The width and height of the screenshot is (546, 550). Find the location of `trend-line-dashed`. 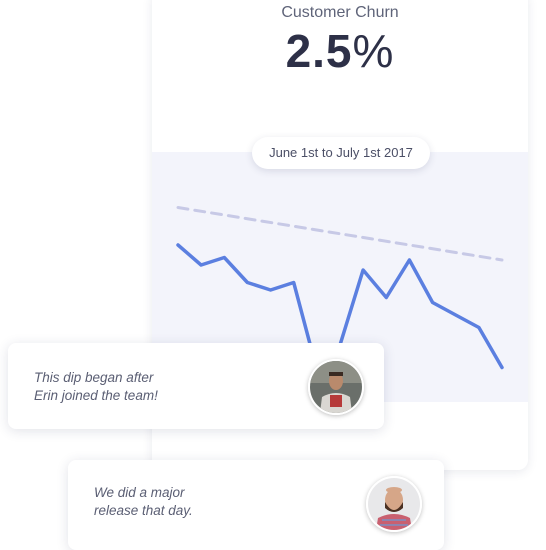

trend-line-dashed is located at coordinates (340, 234).